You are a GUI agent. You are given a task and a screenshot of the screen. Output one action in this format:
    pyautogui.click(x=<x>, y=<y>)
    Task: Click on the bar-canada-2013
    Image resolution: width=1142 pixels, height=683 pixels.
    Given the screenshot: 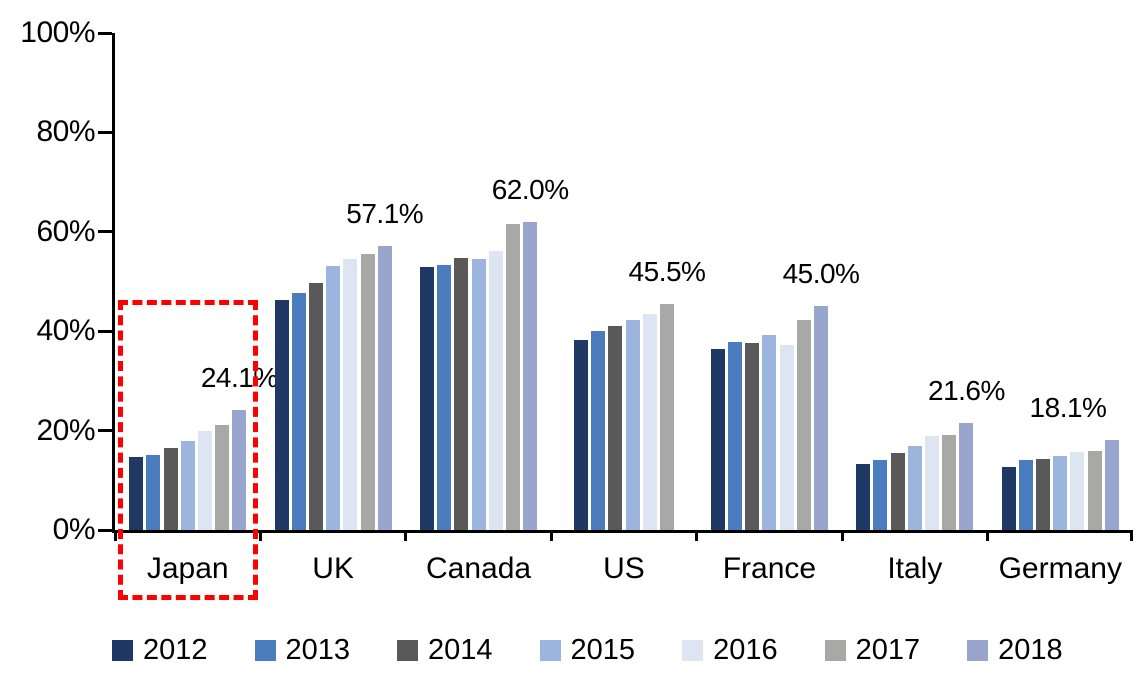 What is the action you would take?
    pyautogui.click(x=444, y=397)
    